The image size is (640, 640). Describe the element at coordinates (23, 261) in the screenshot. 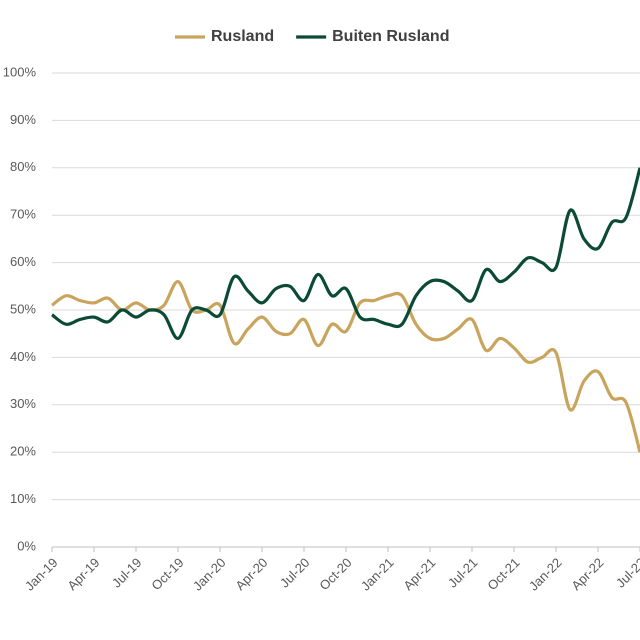

I see `y-tick-label: 60%` at that location.